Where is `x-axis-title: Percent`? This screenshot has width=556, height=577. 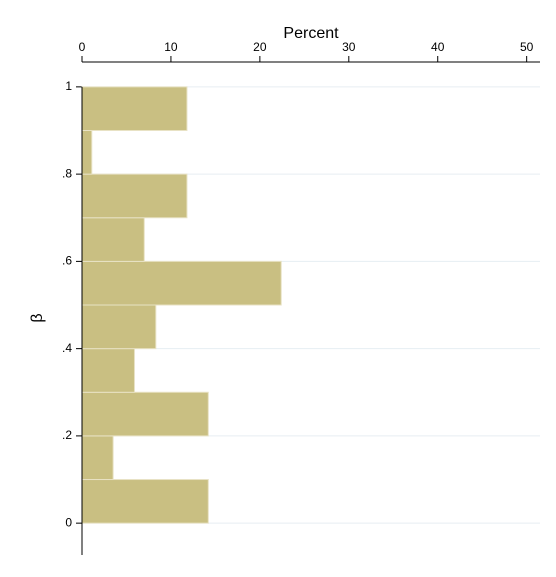
x-axis-title: Percent is located at coordinates (311, 33).